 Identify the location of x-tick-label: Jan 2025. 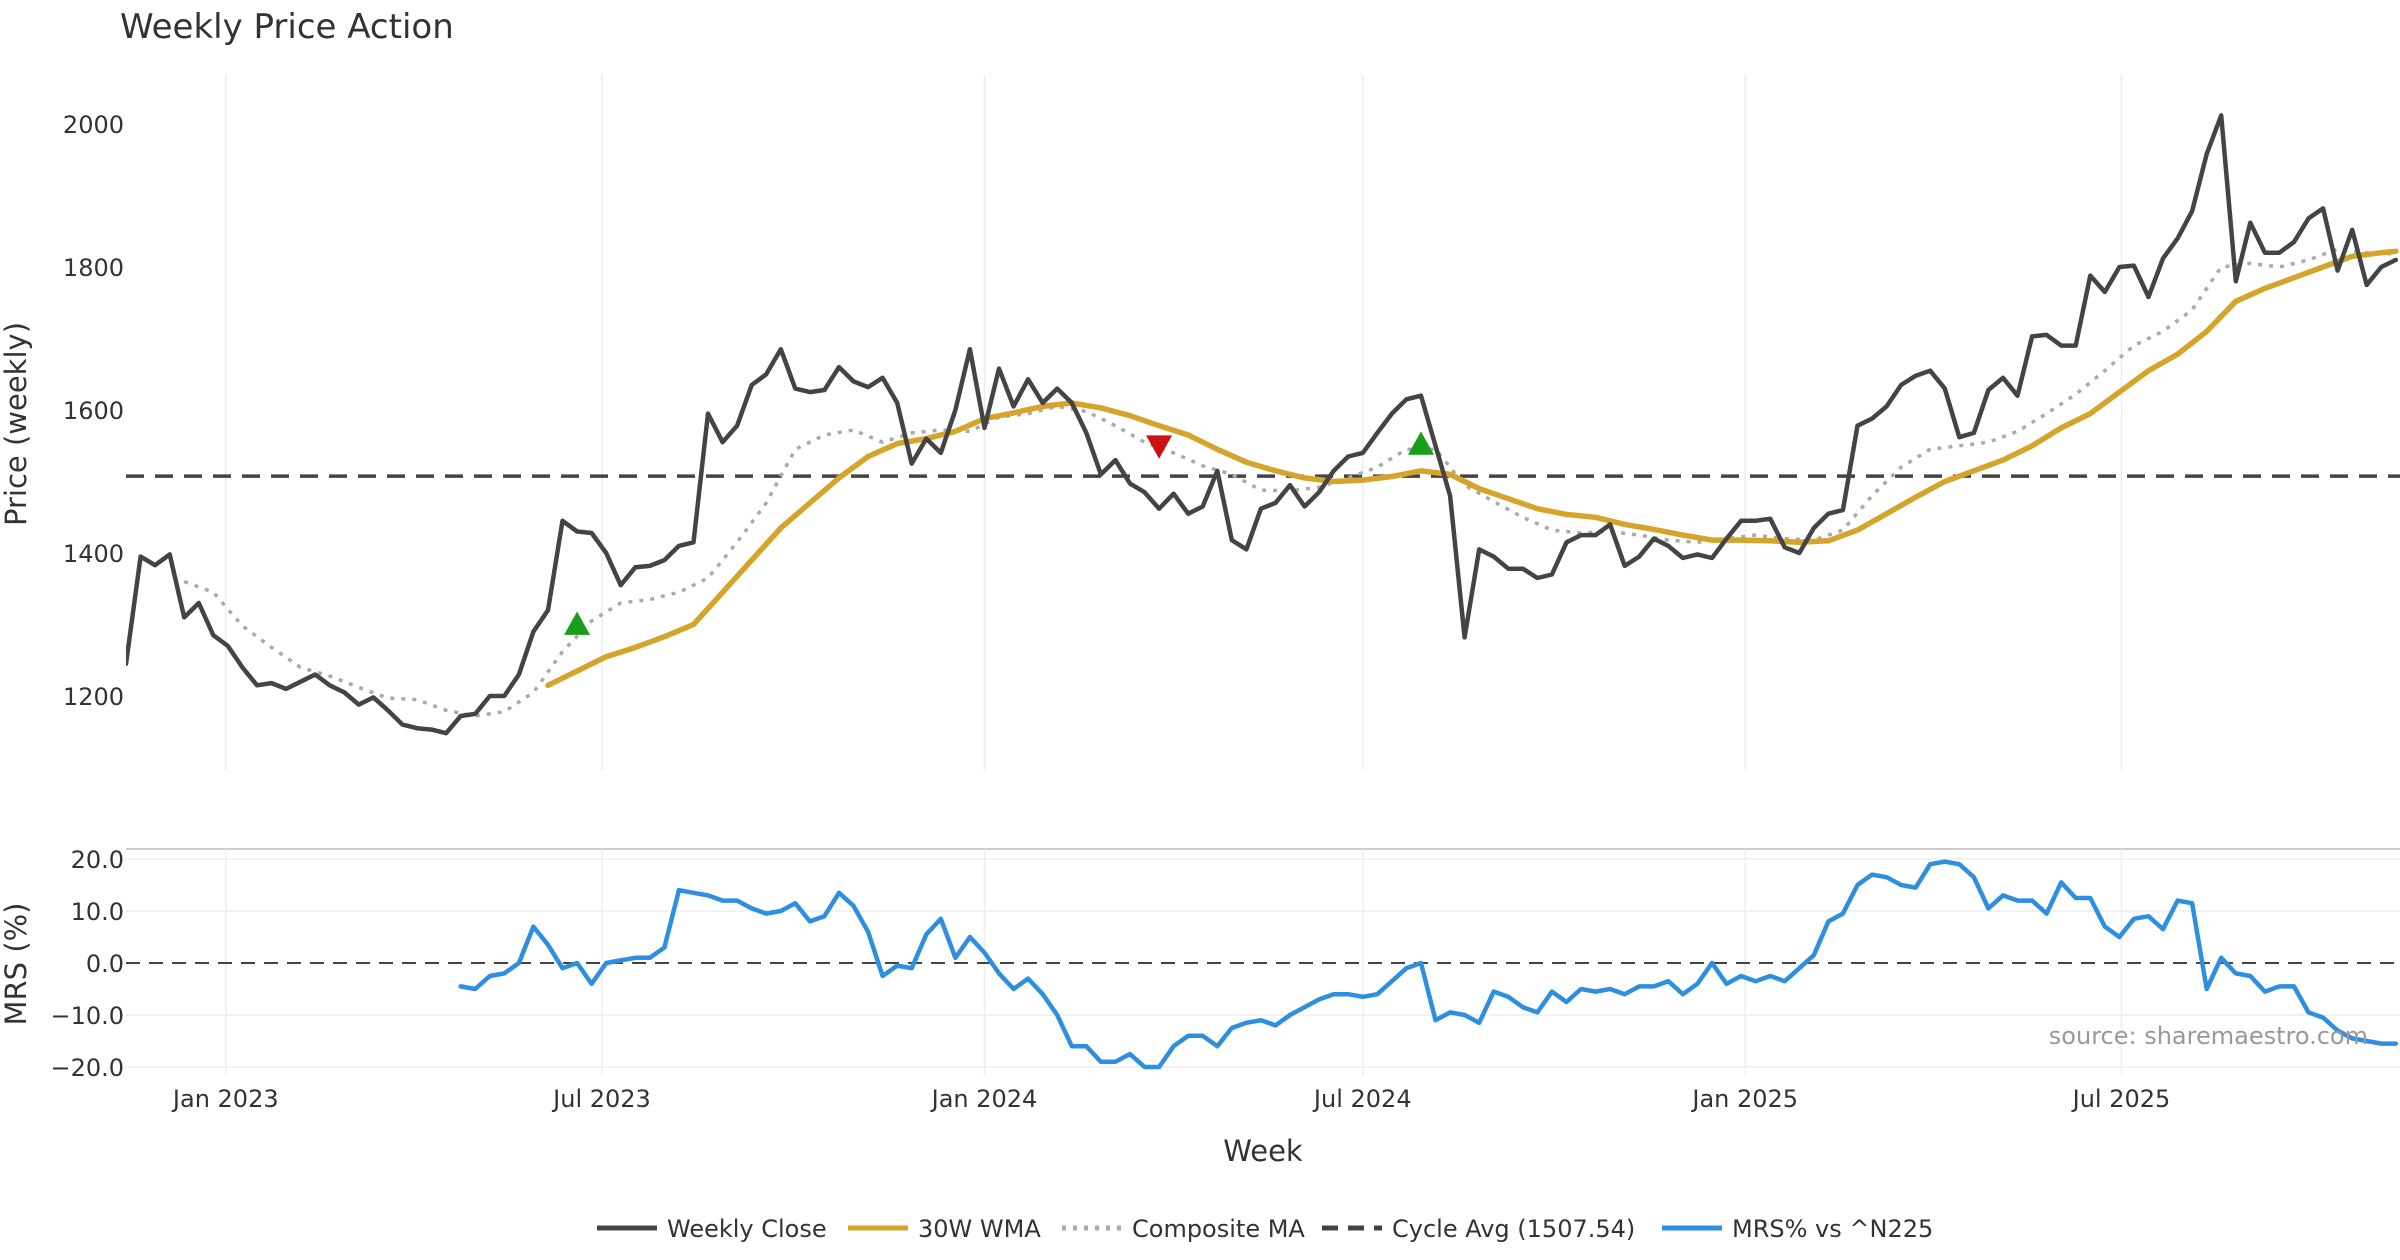
(1744, 1099).